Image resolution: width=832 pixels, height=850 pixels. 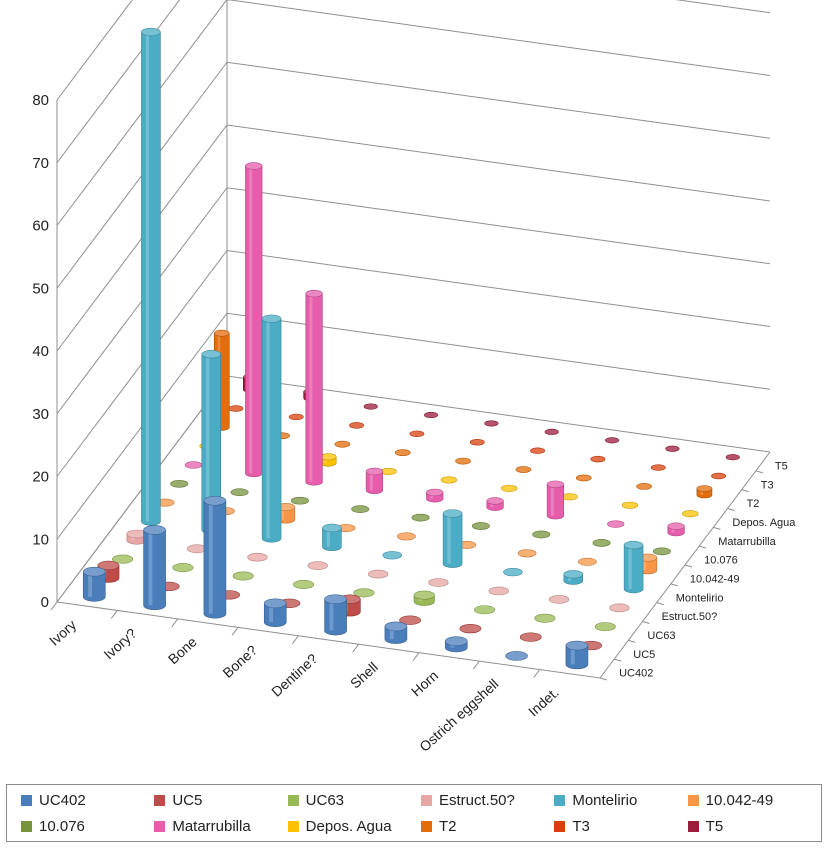 I want to click on x-tick-label: Indet., so click(x=543, y=701).